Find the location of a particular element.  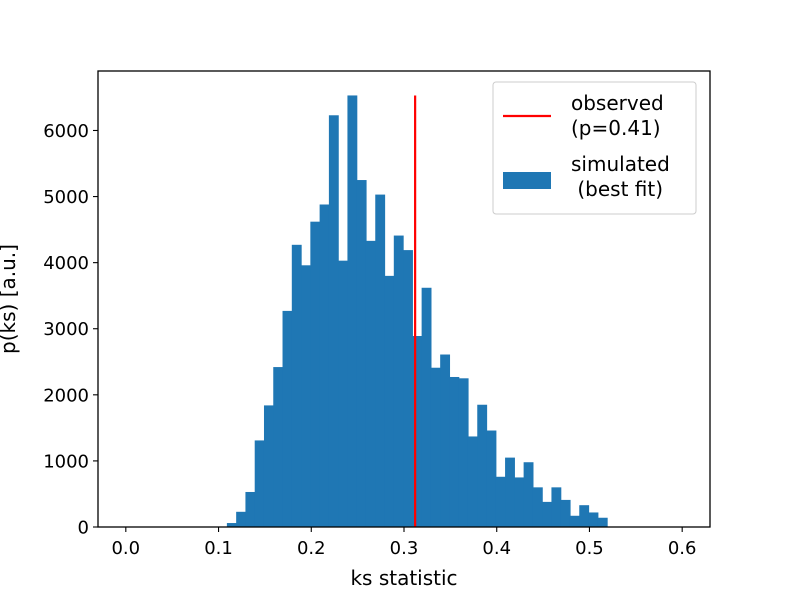

legend-label-line: observed is located at coordinates (617, 103).